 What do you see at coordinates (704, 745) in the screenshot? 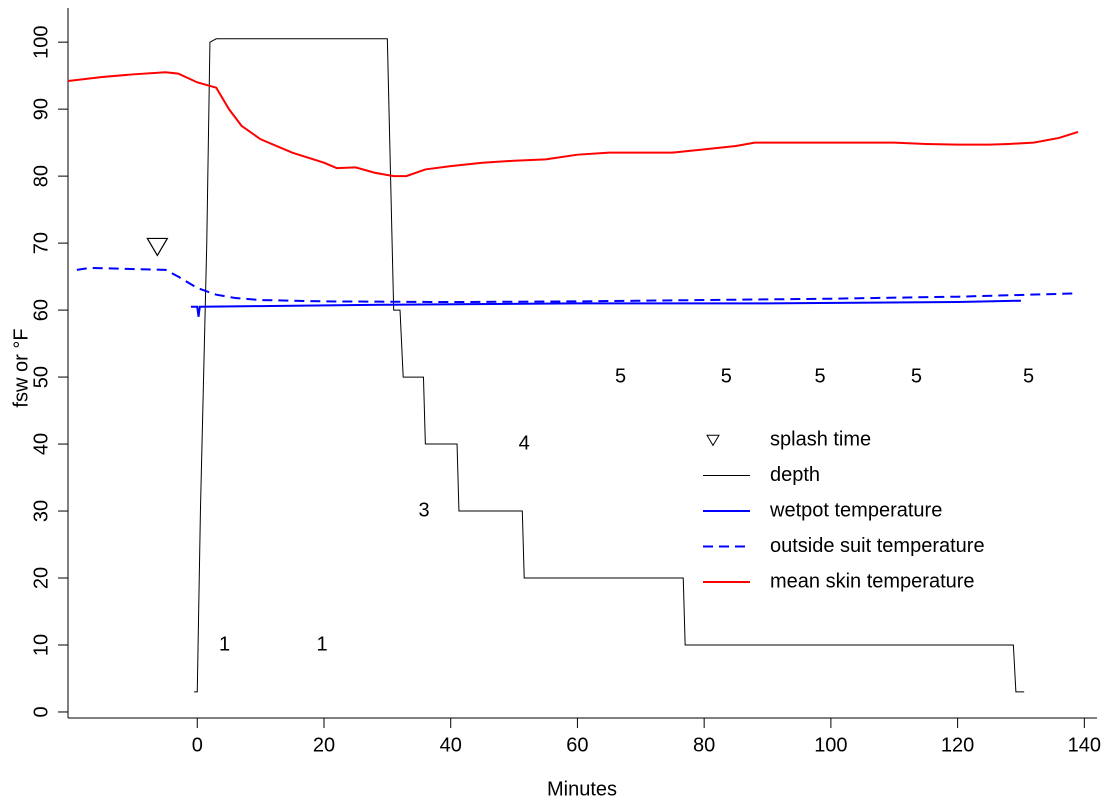
I see `x-tick-label: 80` at bounding box center [704, 745].